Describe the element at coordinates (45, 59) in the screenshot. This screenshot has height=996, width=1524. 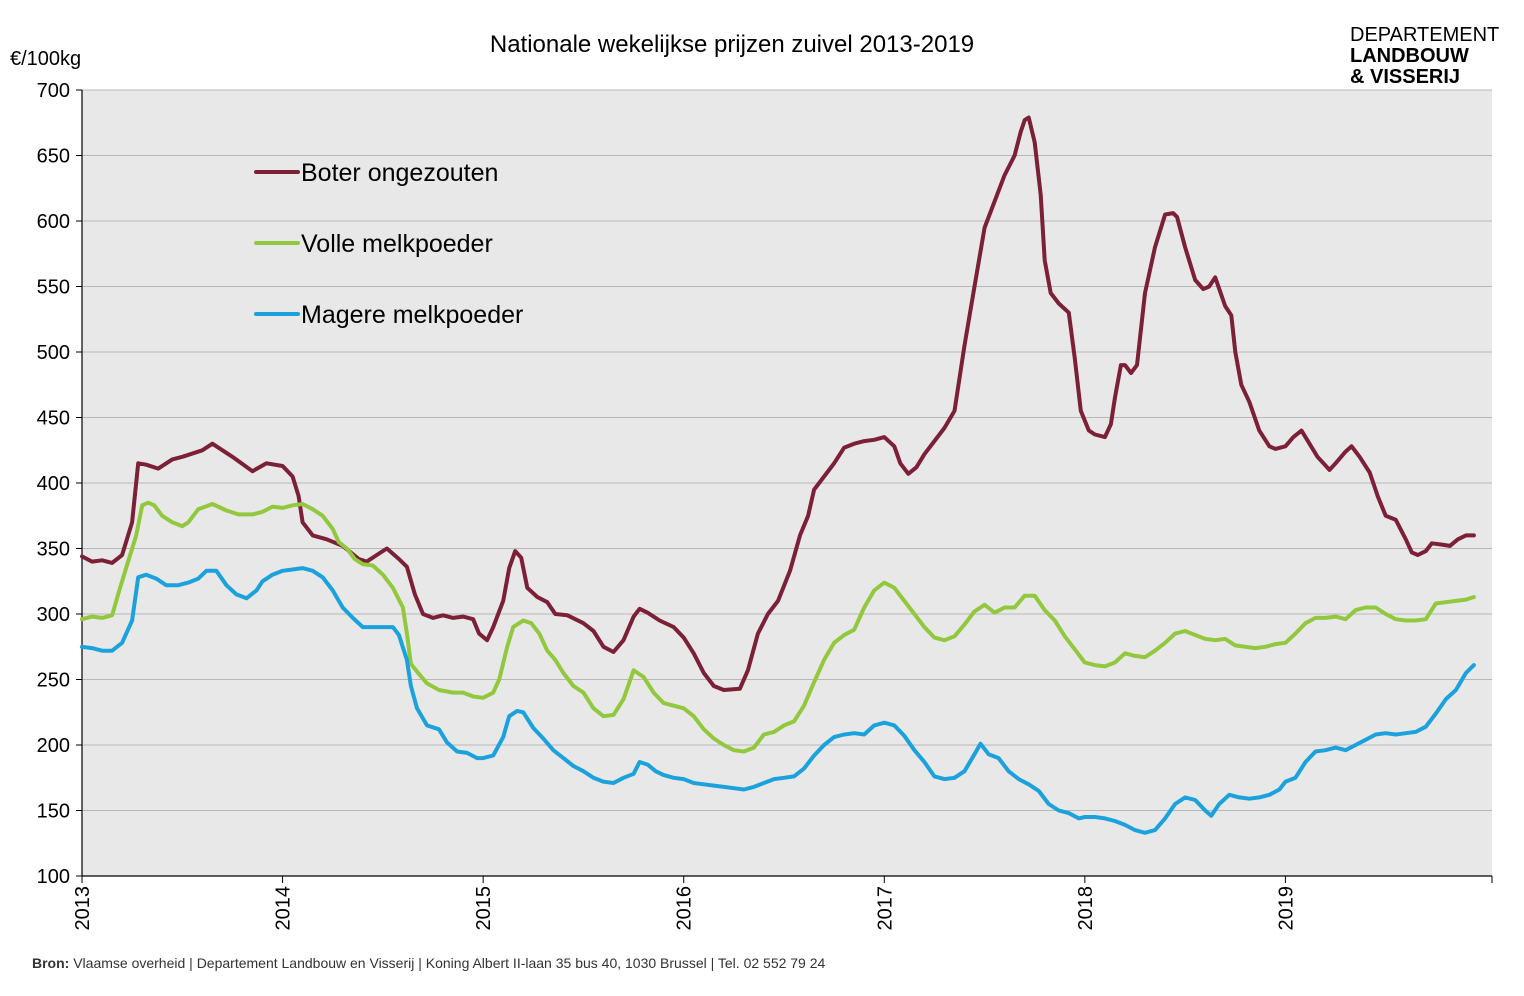
I see `y-axis-unit: €/100kg` at that location.